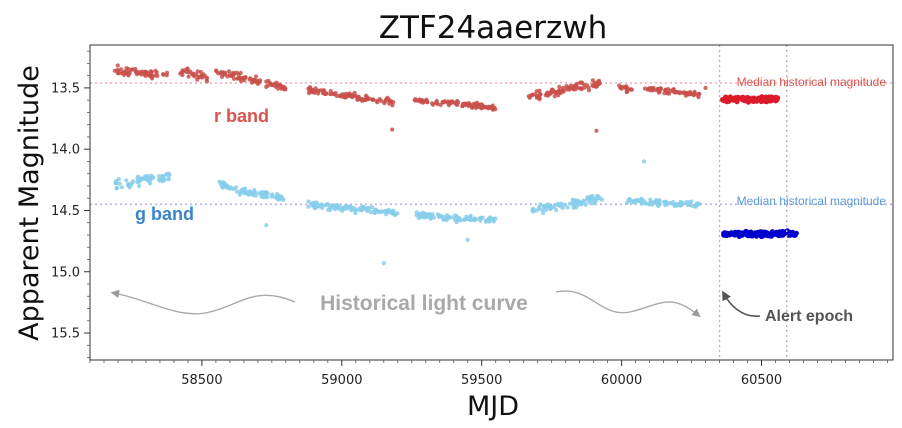  What do you see at coordinates (164, 214) in the screenshot?
I see `g-band-label: g band` at bounding box center [164, 214].